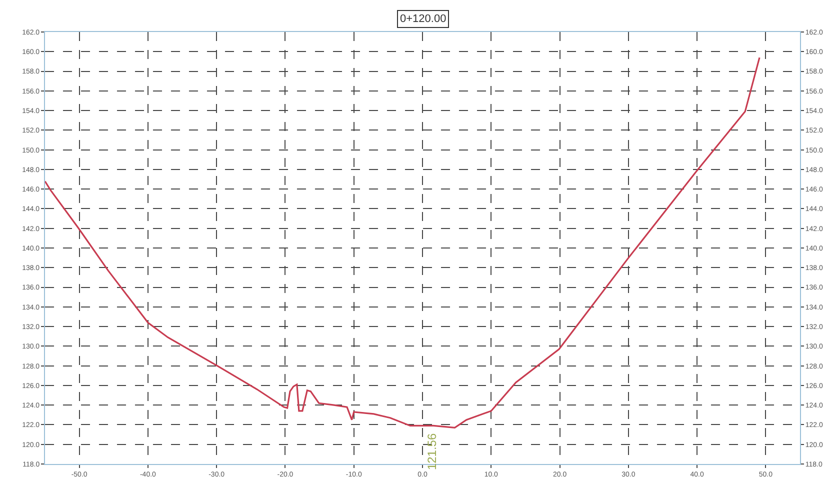 The image size is (838, 490). What do you see at coordinates (431, 451) in the screenshot?
I see `annotation: 121.56` at bounding box center [431, 451].